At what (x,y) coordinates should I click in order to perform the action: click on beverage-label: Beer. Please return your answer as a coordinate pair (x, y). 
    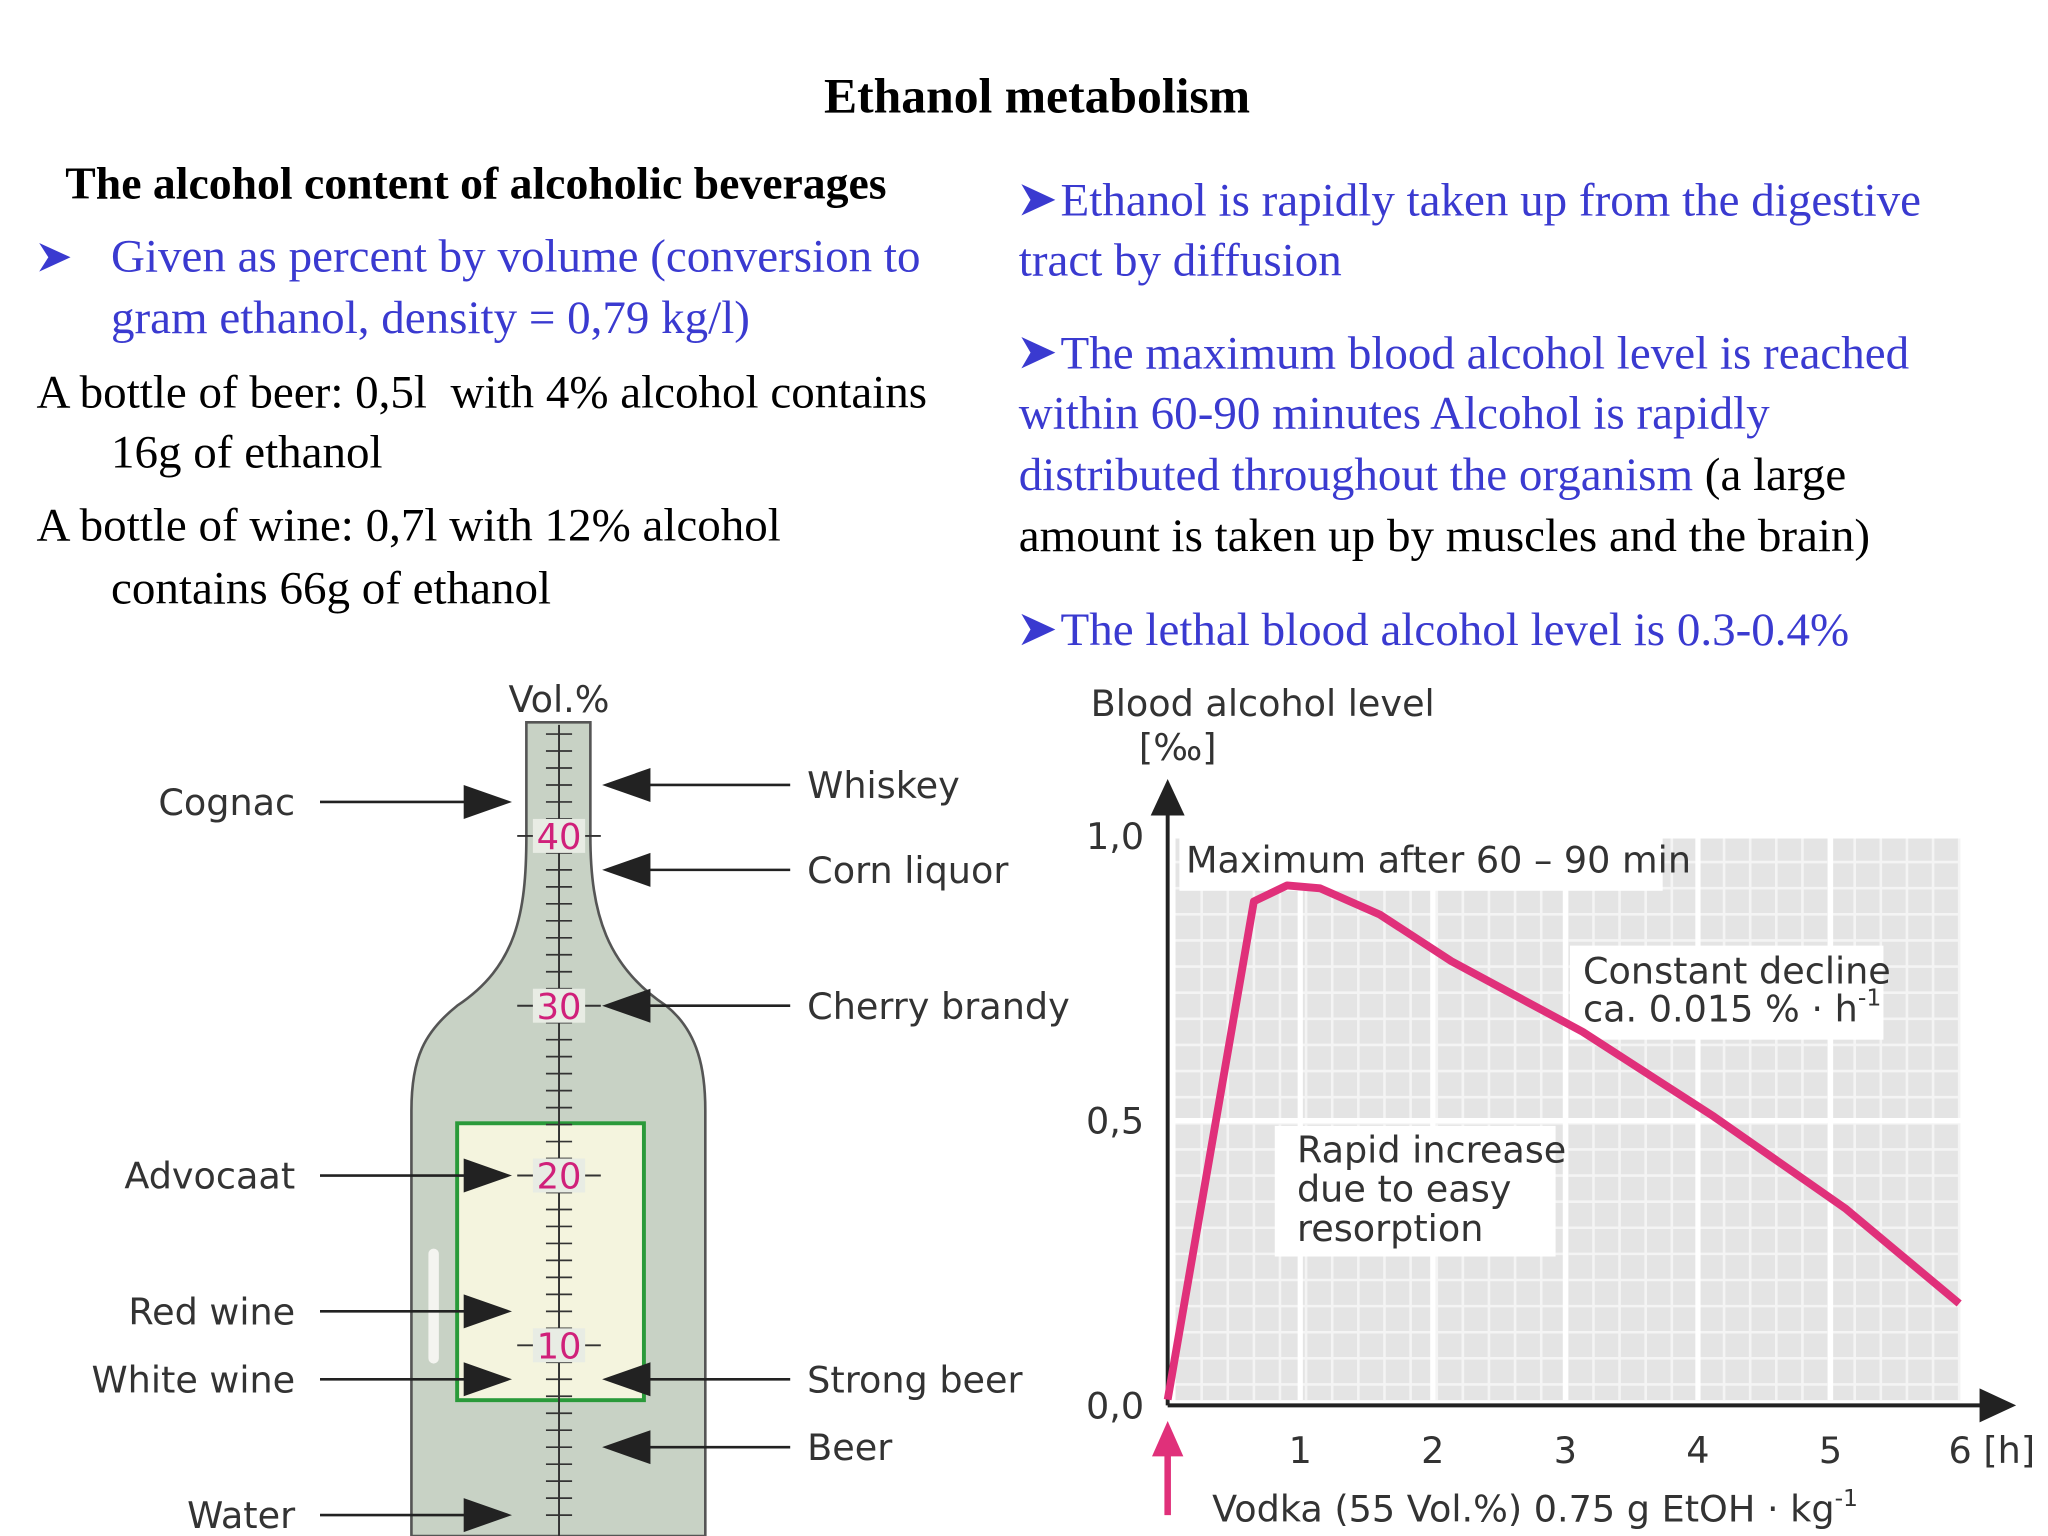
    Looking at the image, I should click on (850, 1447).